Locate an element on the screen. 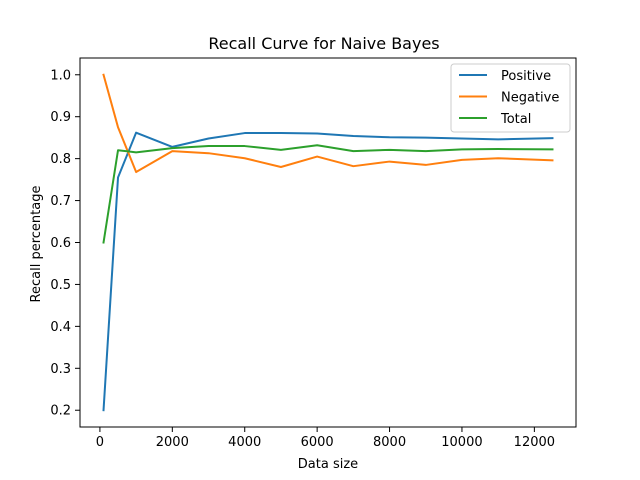 The width and height of the screenshot is (640, 480). y-tick-label: 0.5 is located at coordinates (60, 285).